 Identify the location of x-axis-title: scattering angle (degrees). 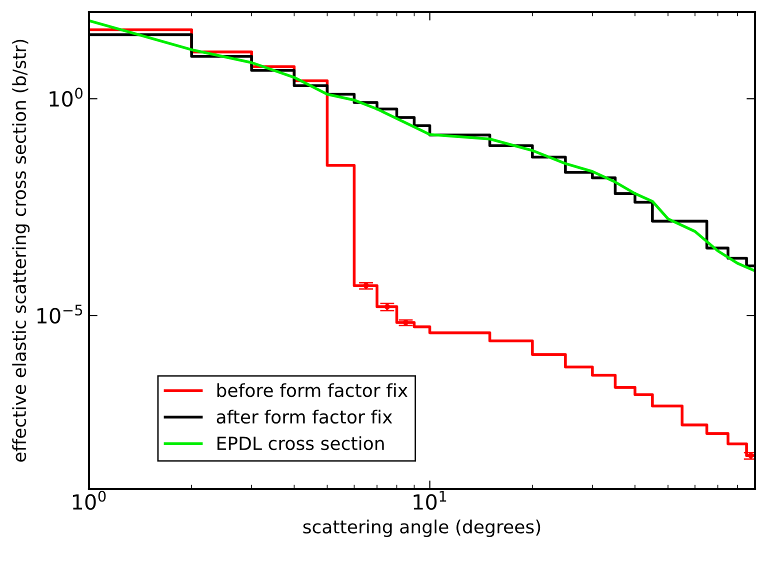
(421, 529).